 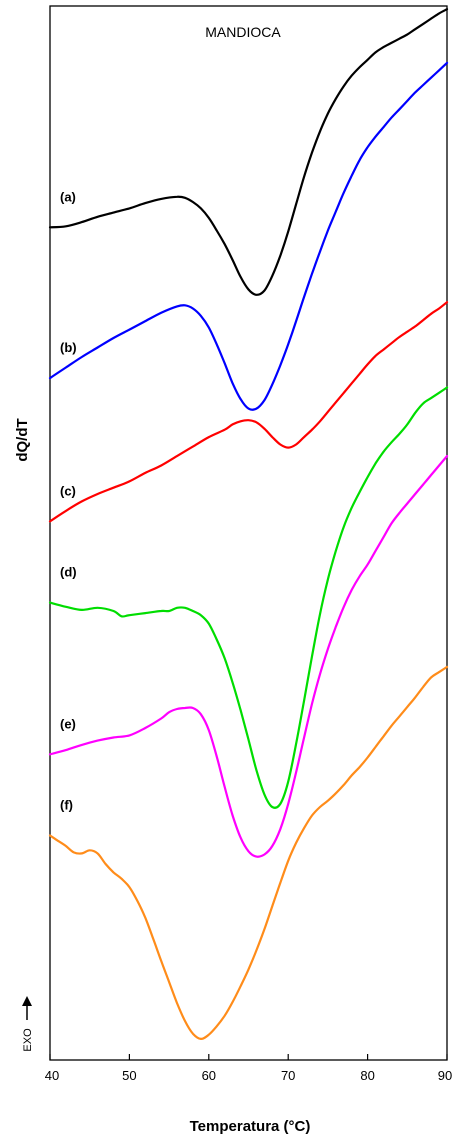 What do you see at coordinates (250, 1126) in the screenshot?
I see `x-axis-label: Temperatura (°C)` at bounding box center [250, 1126].